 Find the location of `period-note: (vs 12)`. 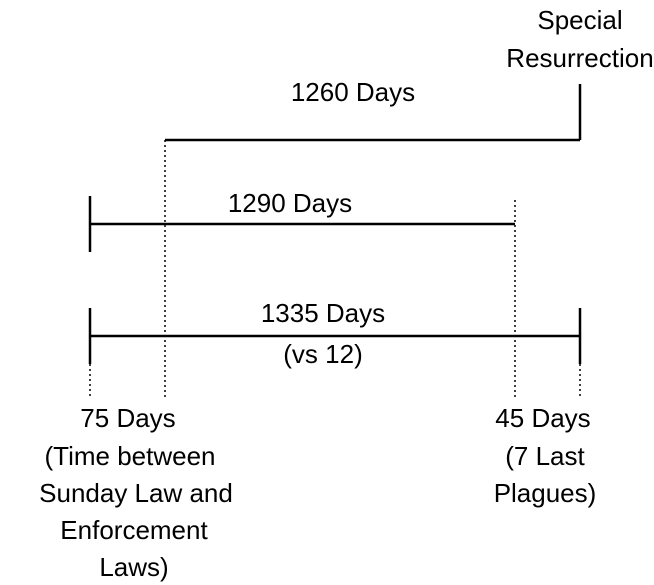

period-note: (vs 12) is located at coordinates (322, 354).